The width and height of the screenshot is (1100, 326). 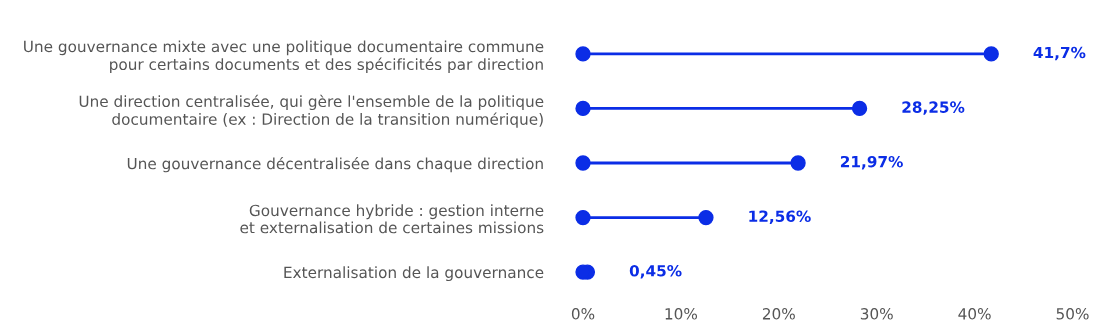 What do you see at coordinates (933, 108) in the screenshot?
I see `data-label: 28,25%` at bounding box center [933, 108].